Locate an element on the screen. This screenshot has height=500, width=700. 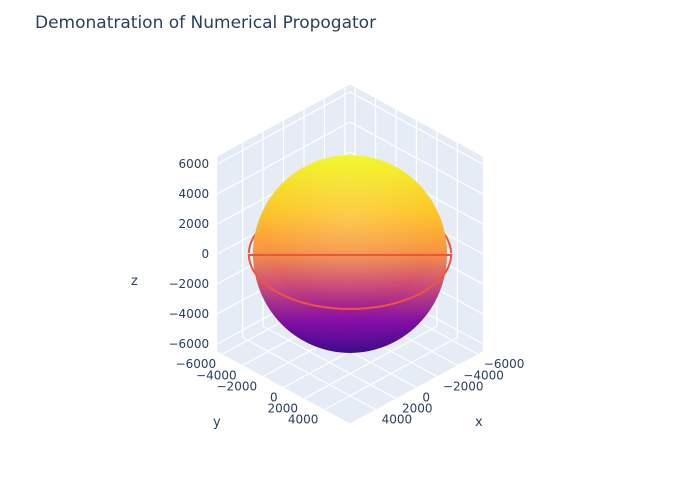
orbit-line-front is located at coordinates (350, 282).